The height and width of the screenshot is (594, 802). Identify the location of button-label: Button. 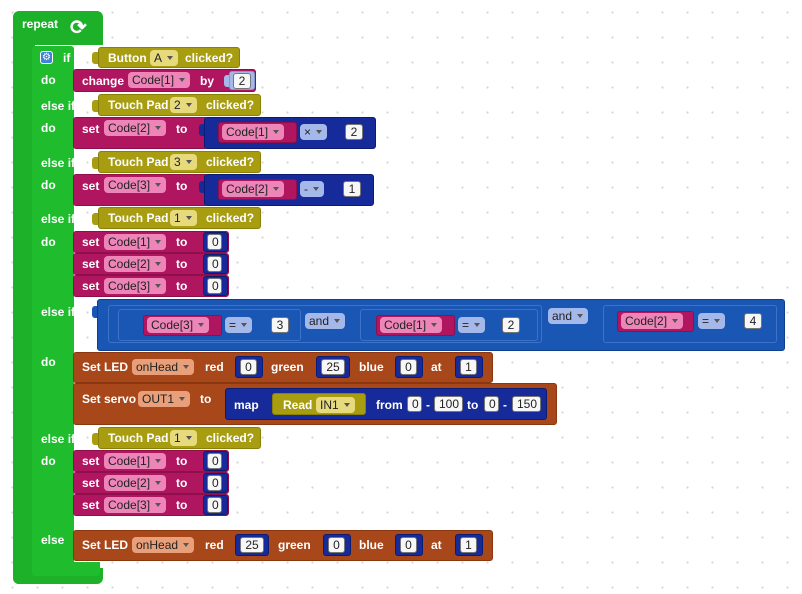
(127, 58).